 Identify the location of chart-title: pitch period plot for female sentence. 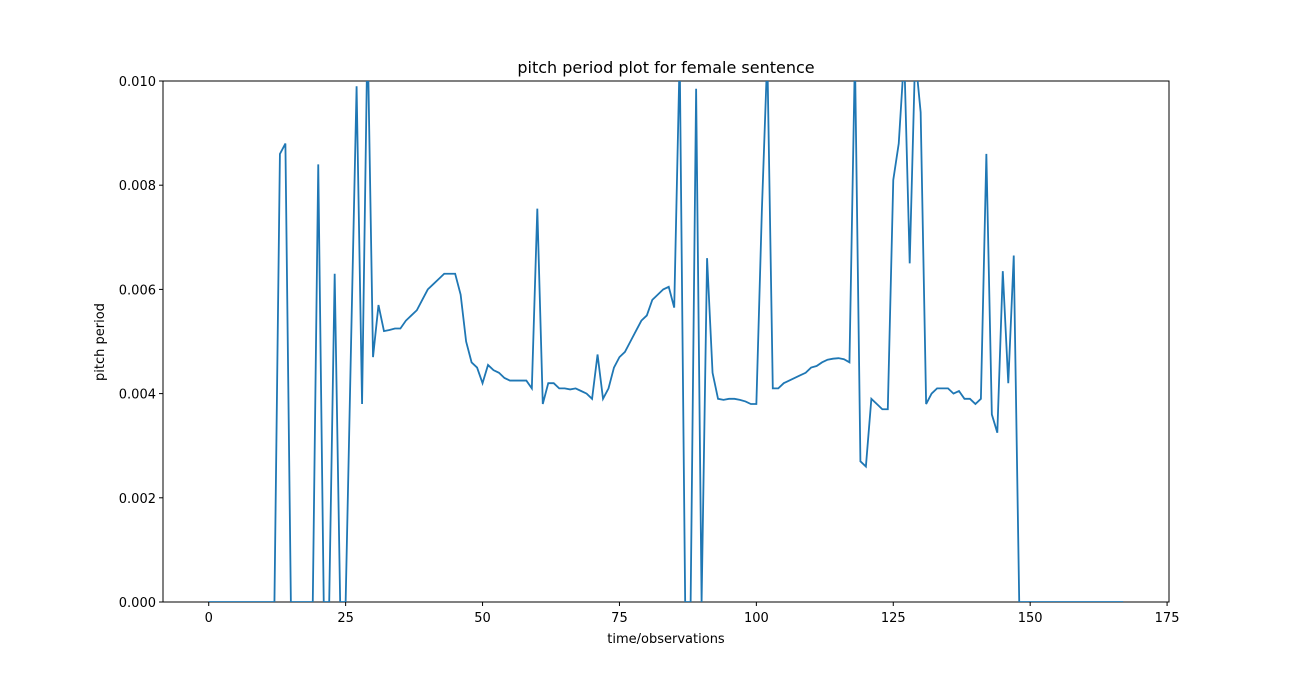
(665, 67).